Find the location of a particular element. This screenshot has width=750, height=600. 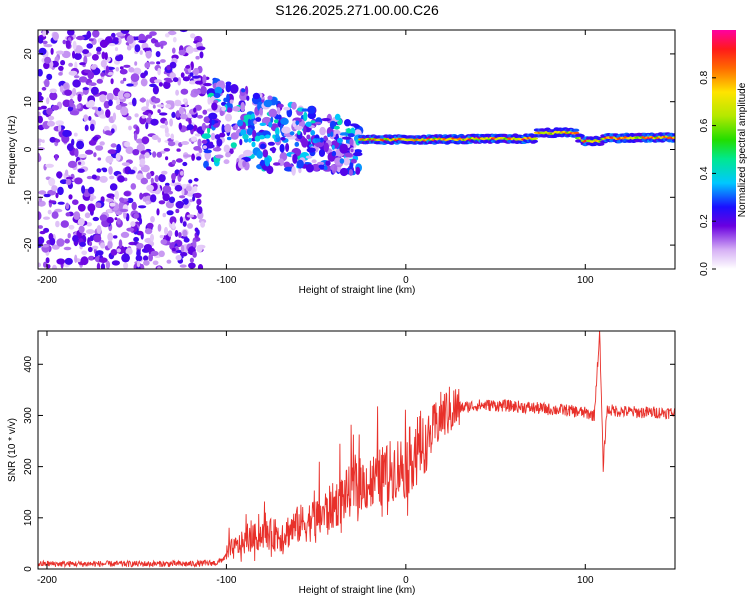

colorbar-tick-label: 0.0 is located at coordinates (704, 269).